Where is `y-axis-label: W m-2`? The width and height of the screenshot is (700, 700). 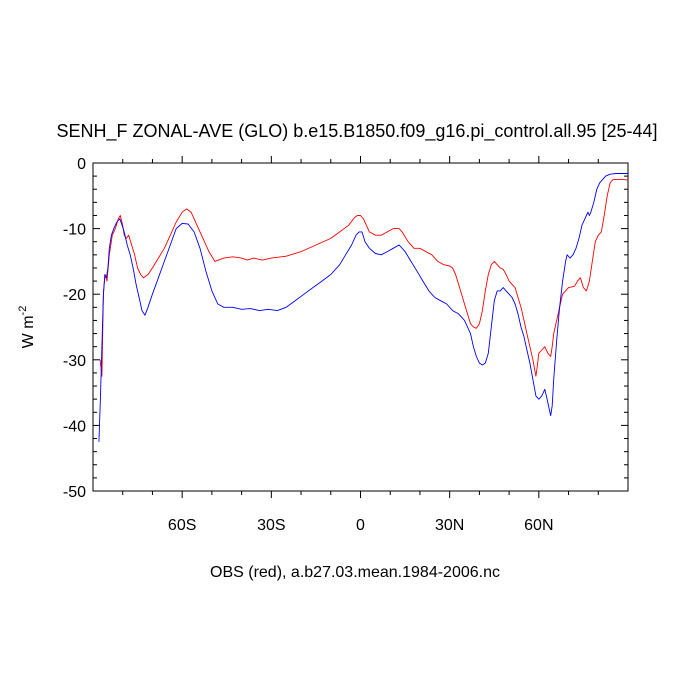 y-axis-label: W m-2 is located at coordinates (27, 327).